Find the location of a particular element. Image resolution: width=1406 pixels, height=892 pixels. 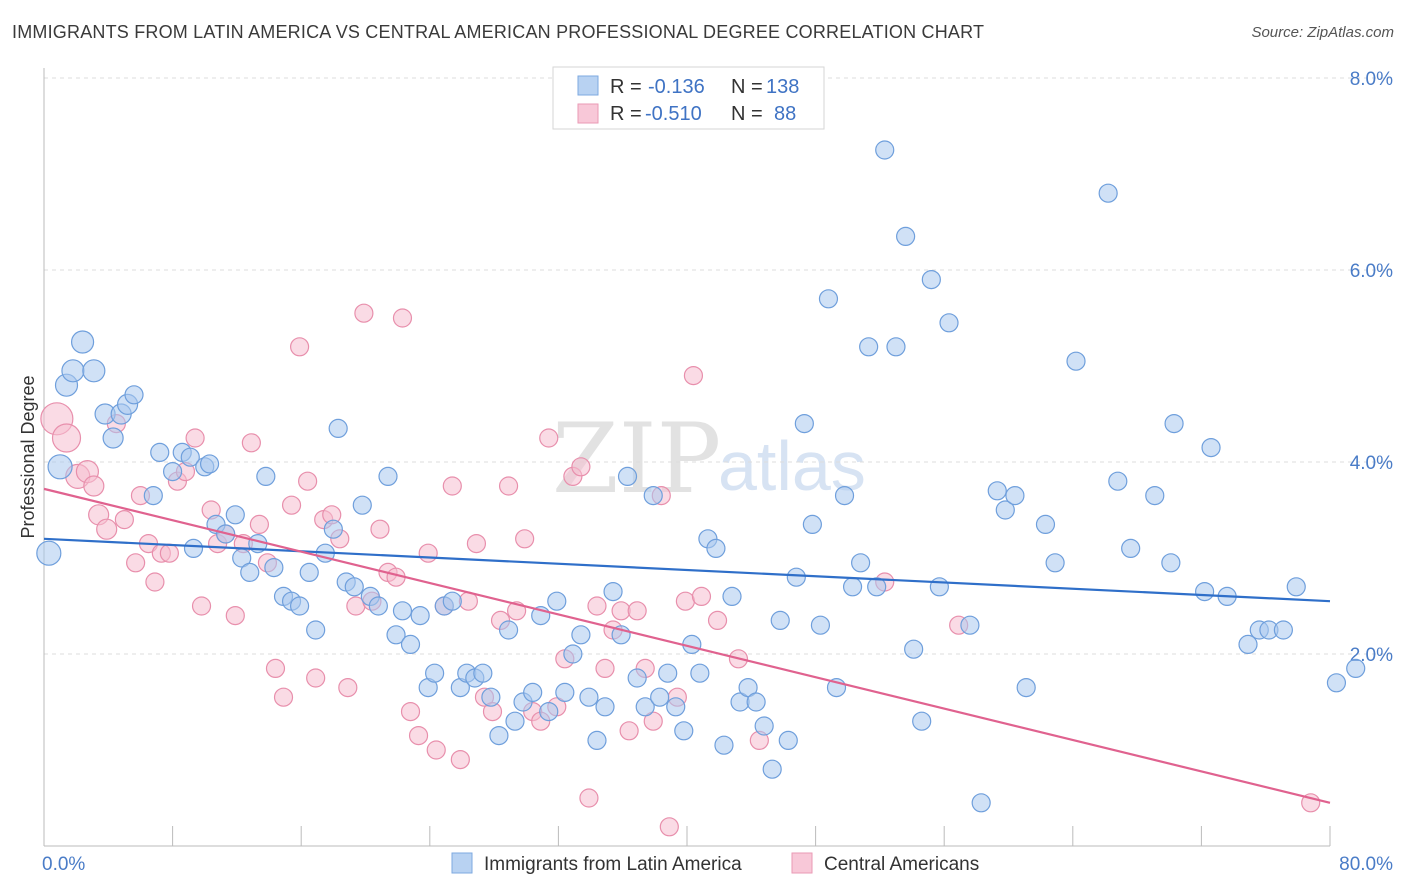

bottom-legend-label-pink: Central Americans is located at coordinates (901, 864).